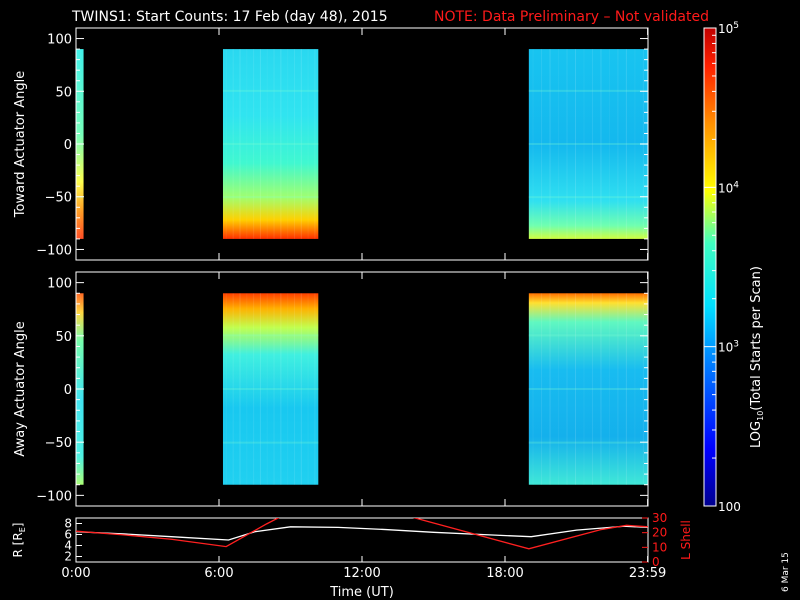  What do you see at coordinates (728, 347) in the screenshot?
I see `colorbar-tick-label: 10³` at bounding box center [728, 347].